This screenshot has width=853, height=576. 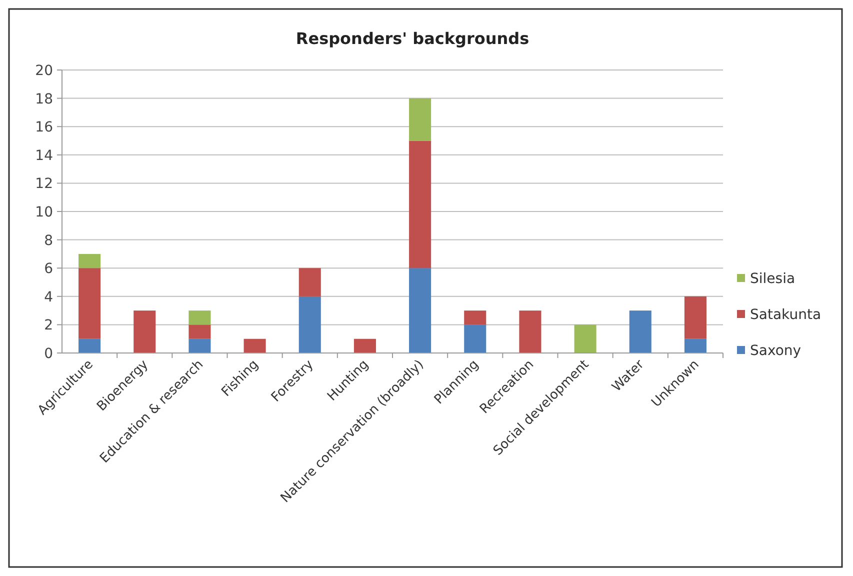 I want to click on y-tick-label: 6, so click(x=49, y=269).